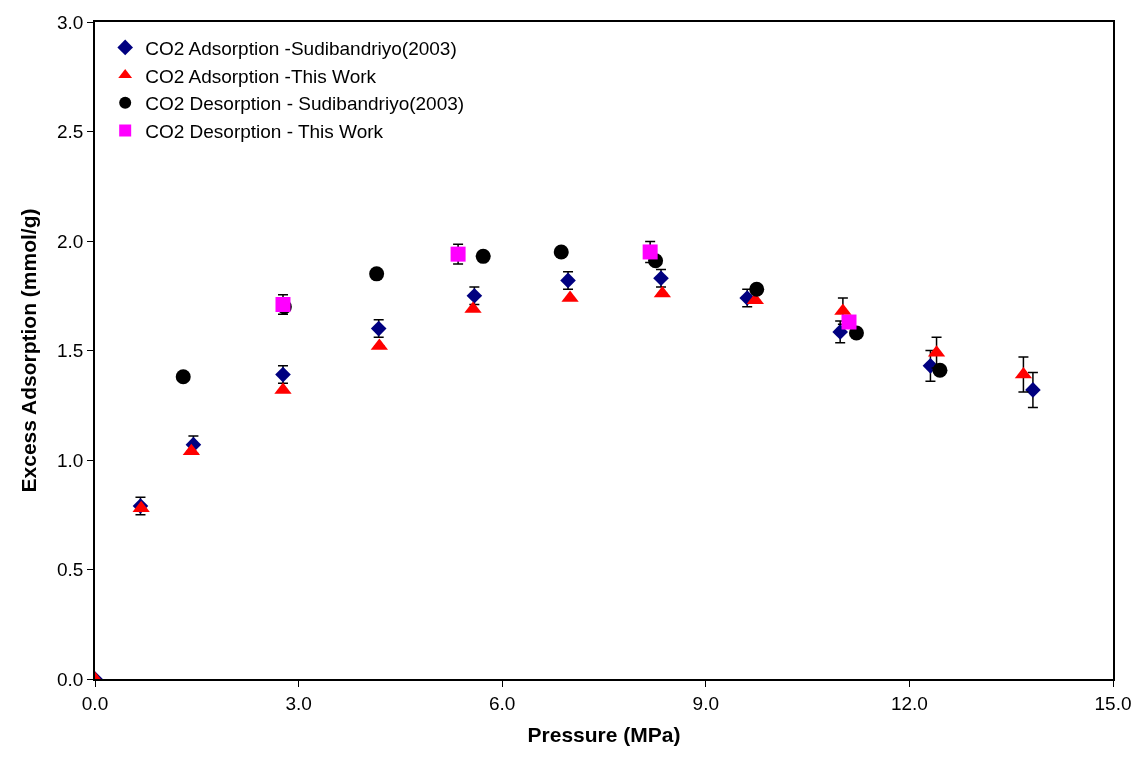  Describe the element at coordinates (298, 703) in the screenshot. I see `x-tick-label: 3.0` at that location.